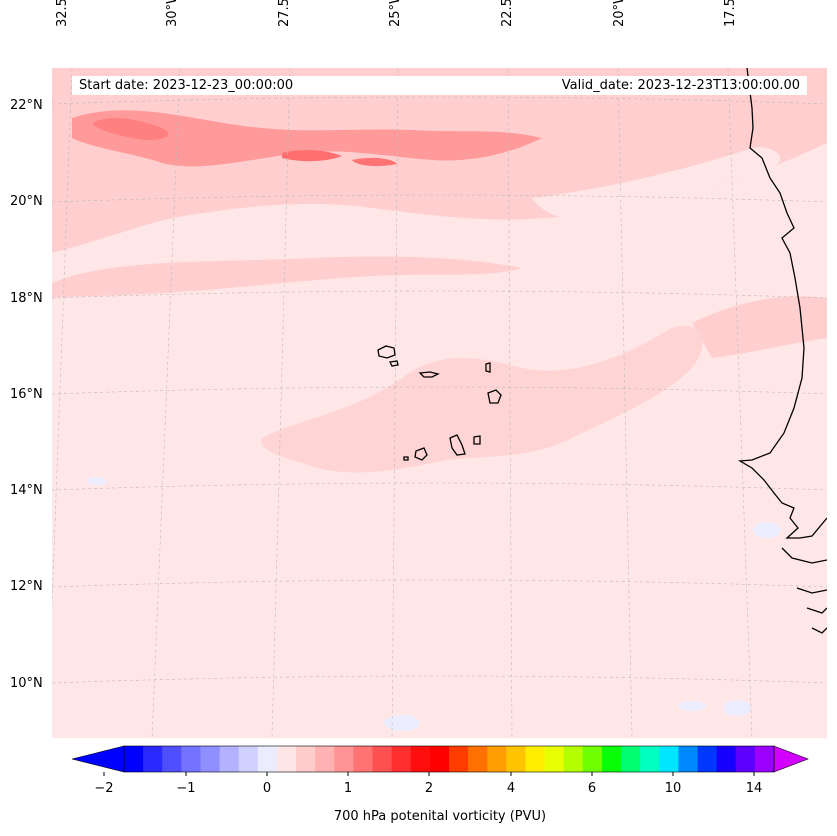 Image resolution: width=837 pixels, height=836 pixels. What do you see at coordinates (494, 396) in the screenshot?
I see `island-boa-vista` at bounding box center [494, 396].